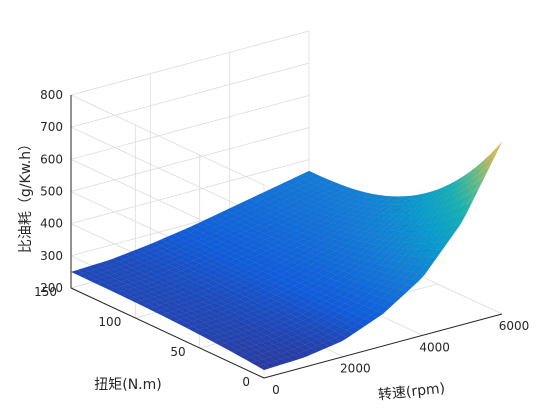  Describe the element at coordinates (167, 333) in the screenshot. I see `y-axis-line` at that location.